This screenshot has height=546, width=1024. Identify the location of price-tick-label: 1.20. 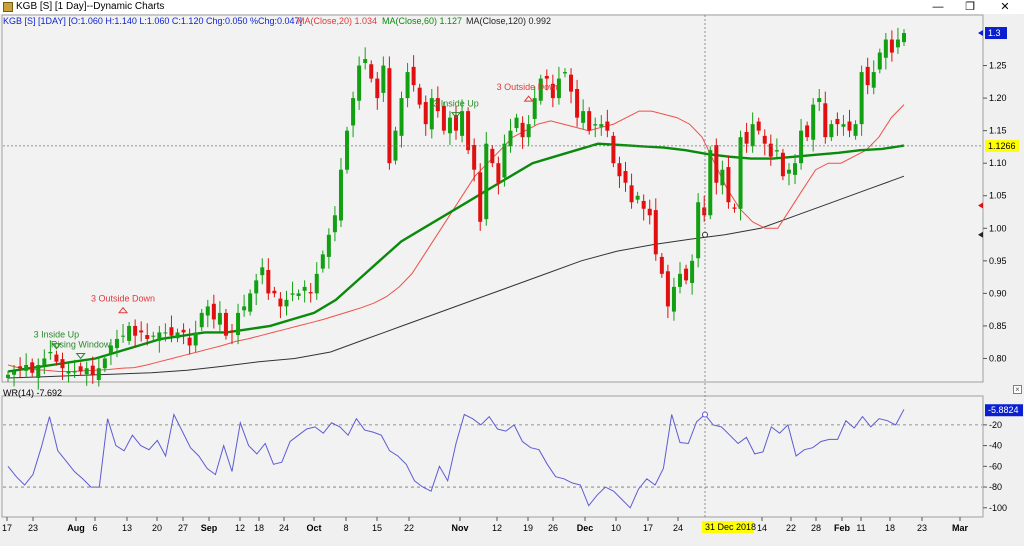
(998, 98).